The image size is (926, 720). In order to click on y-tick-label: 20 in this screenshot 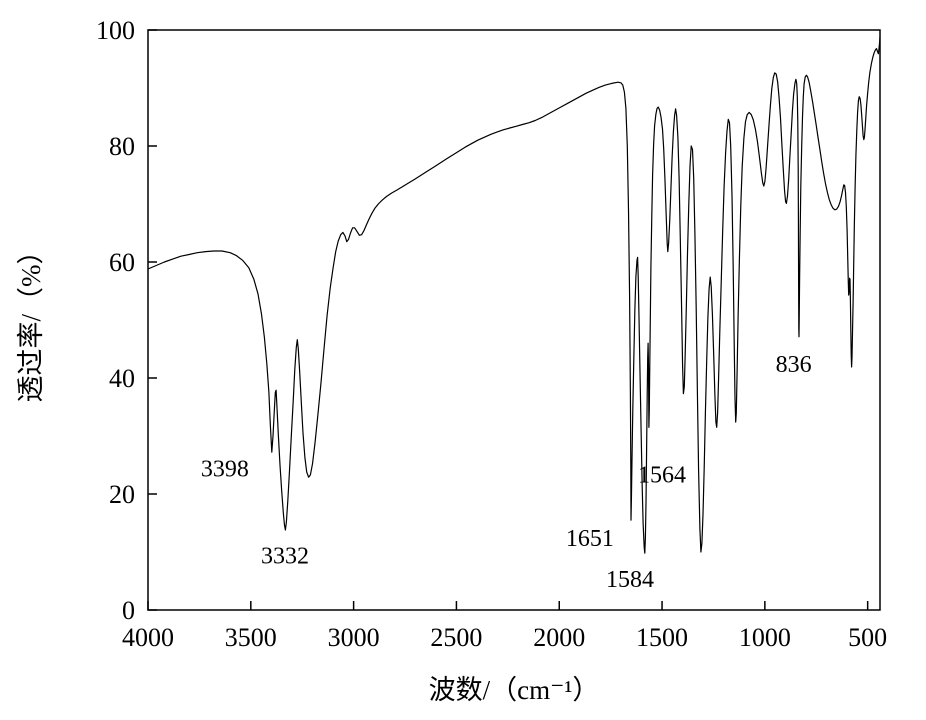, I will do `click(122, 494)`.